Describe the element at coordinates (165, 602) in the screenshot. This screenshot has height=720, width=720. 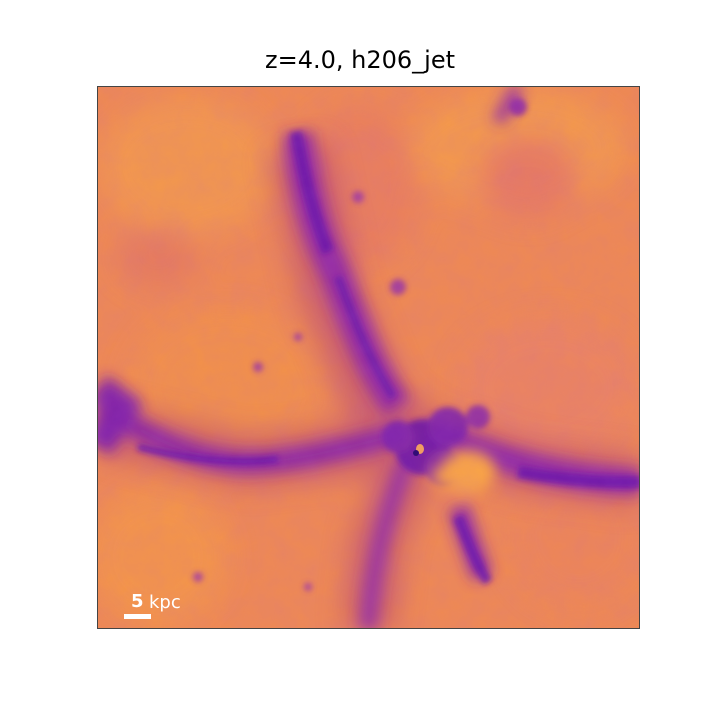
I see `scale-bar-unit: kpc` at that location.